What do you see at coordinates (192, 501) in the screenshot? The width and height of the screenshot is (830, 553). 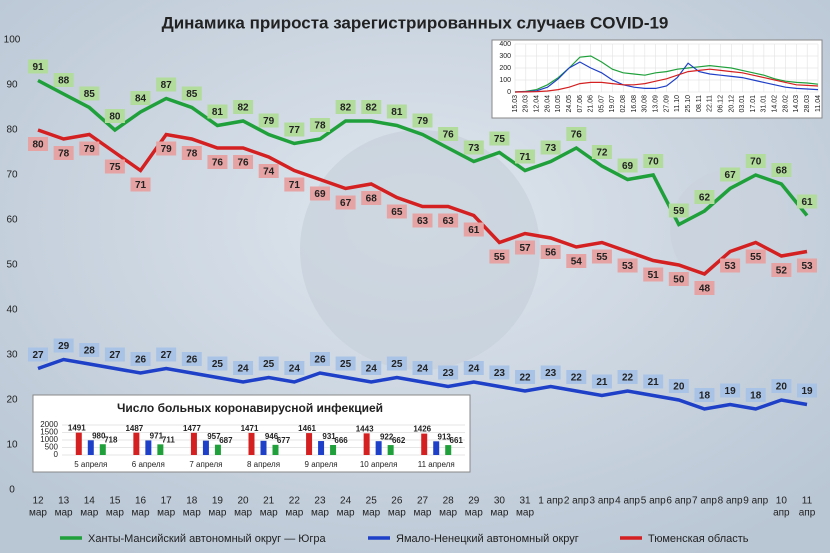 I see `x-tick-label: 18` at bounding box center [192, 501].